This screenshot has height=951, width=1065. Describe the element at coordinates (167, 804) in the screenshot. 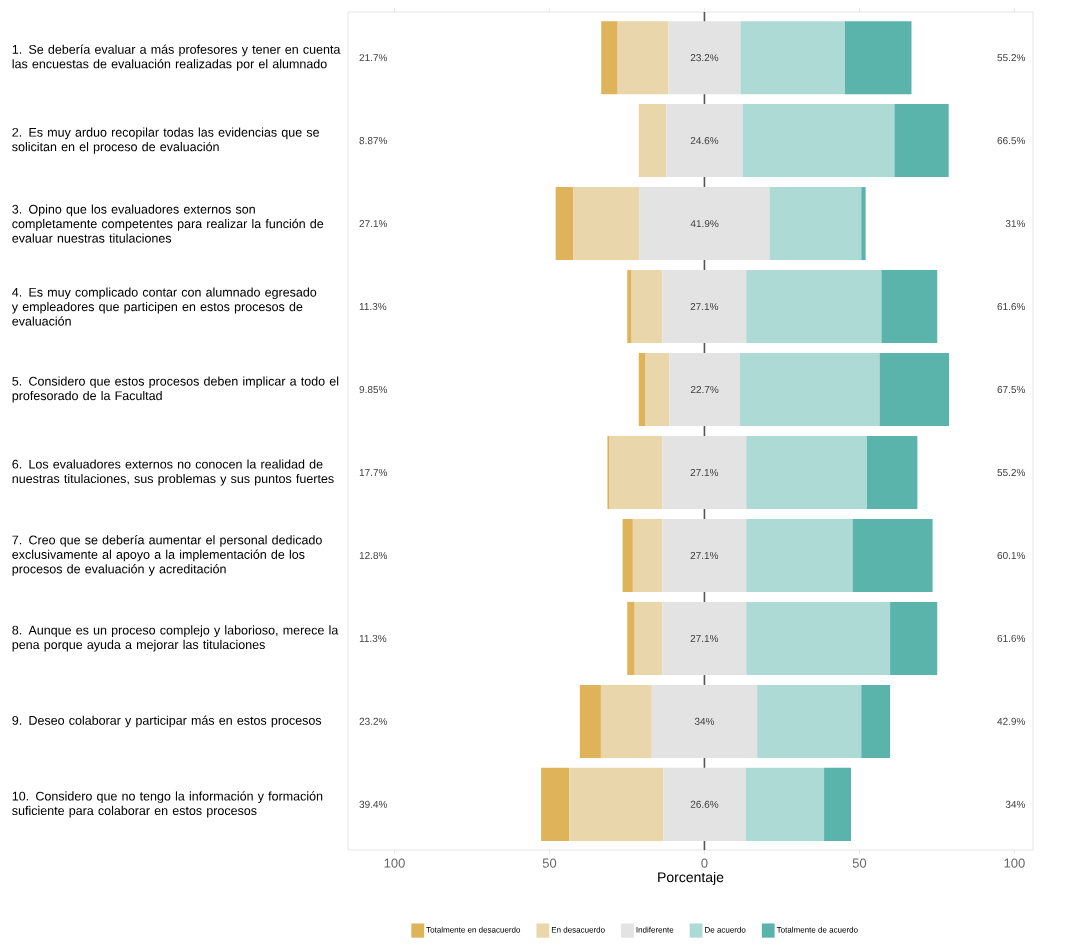

I see `y-tick-label: 10. Considero que no tengo la información y formación suficiente para colaborar en estos procesos` at that location.